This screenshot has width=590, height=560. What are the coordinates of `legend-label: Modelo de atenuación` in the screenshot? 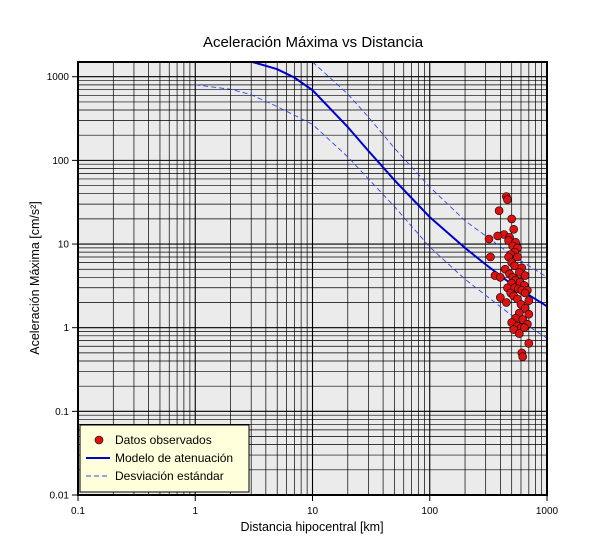 It's located at (174, 458).